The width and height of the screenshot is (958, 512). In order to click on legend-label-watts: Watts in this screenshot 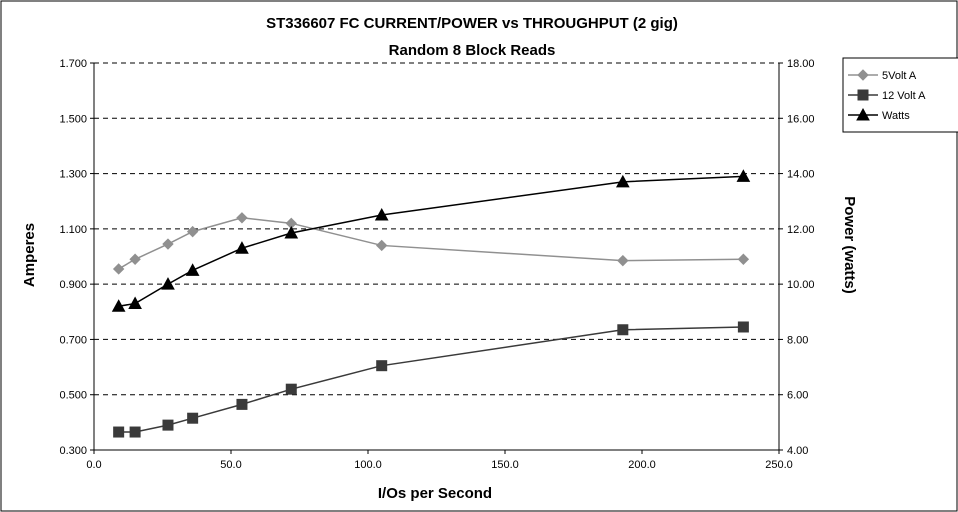, I will do `click(896, 116)`.